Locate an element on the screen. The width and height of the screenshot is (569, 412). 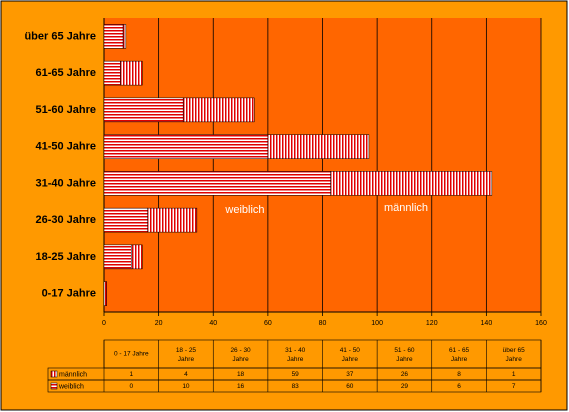
x-tick-label: 40 is located at coordinates (213, 323).